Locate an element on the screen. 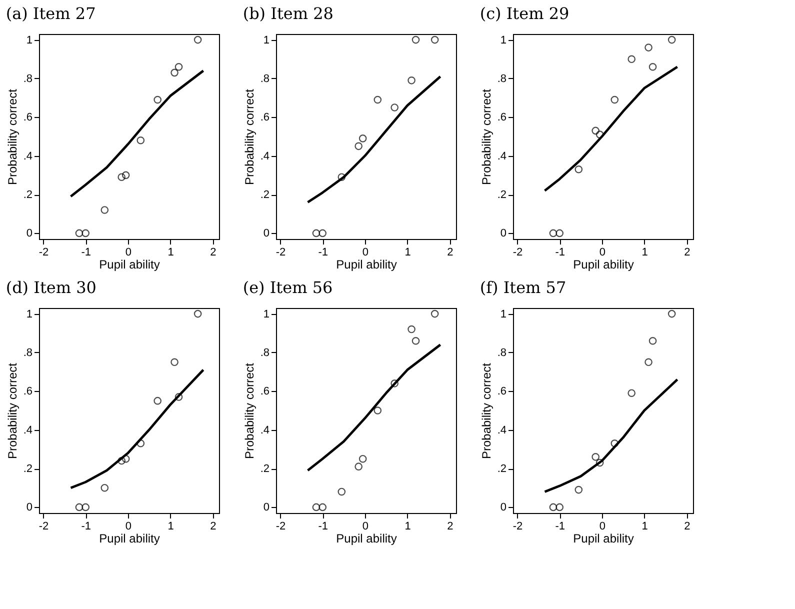  chart-title: (d) Item 30 is located at coordinates (51, 287).